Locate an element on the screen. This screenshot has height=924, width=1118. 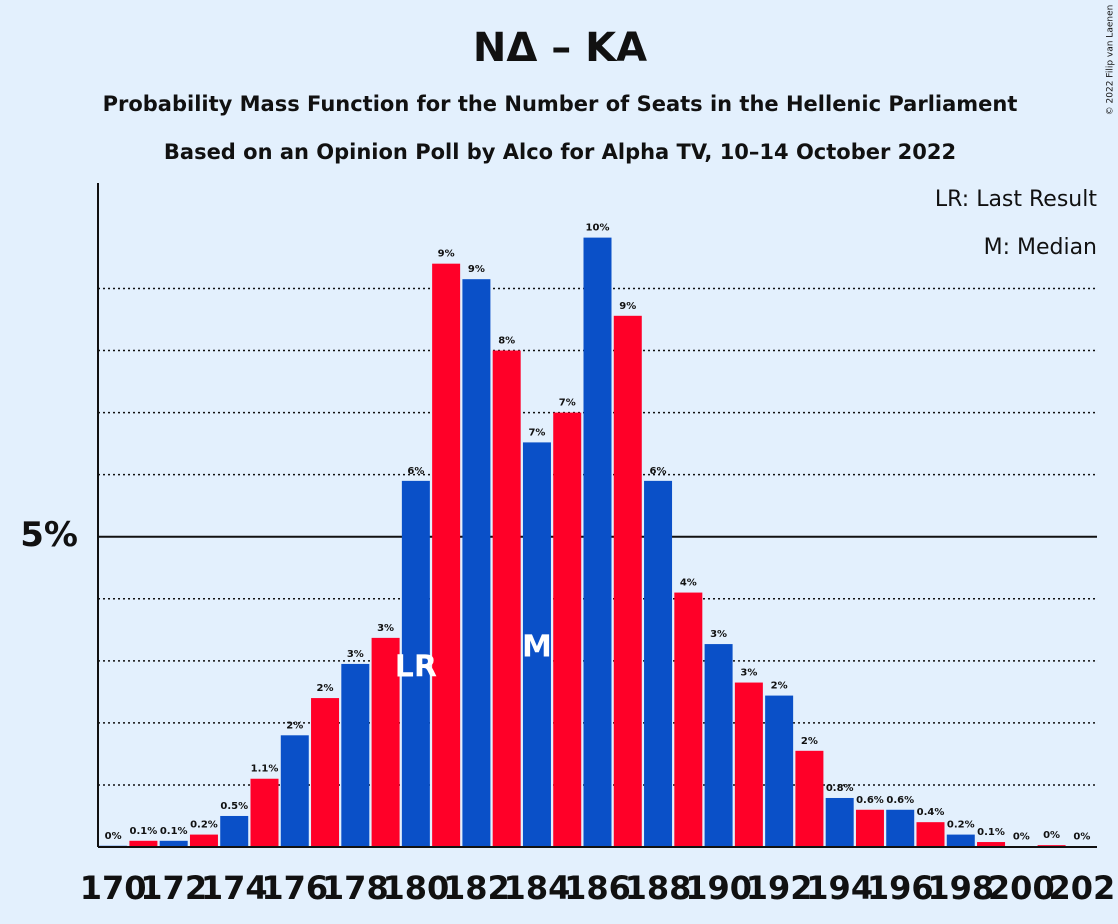
x-tick-label: 180 is located at coordinates (415, 888).